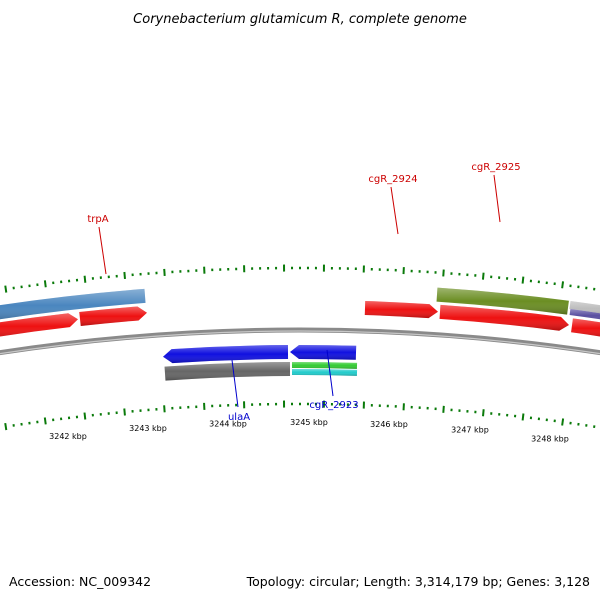 The width and height of the screenshot is (600, 600). I want to click on leader-line-trpA, so click(102, 250).